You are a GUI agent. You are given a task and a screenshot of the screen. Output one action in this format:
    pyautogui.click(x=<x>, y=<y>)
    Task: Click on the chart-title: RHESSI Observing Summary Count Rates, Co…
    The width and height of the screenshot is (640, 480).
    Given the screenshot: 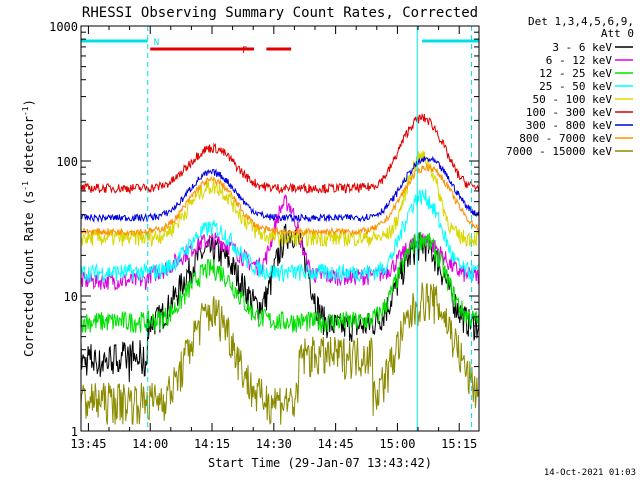 What is the action you would take?
    pyautogui.click(x=280, y=13)
    